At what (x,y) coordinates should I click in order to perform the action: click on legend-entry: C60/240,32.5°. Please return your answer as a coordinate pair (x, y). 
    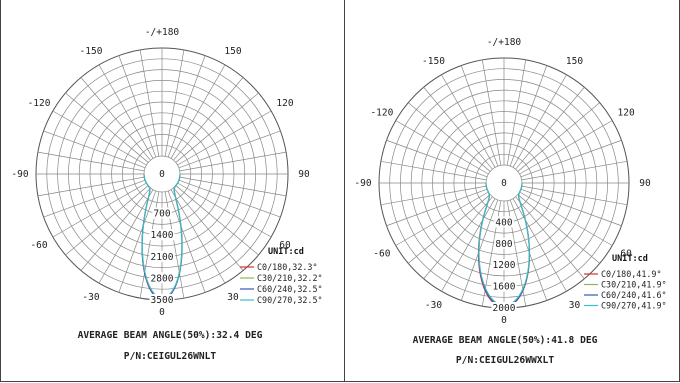
    Looking at the image, I should click on (290, 289).